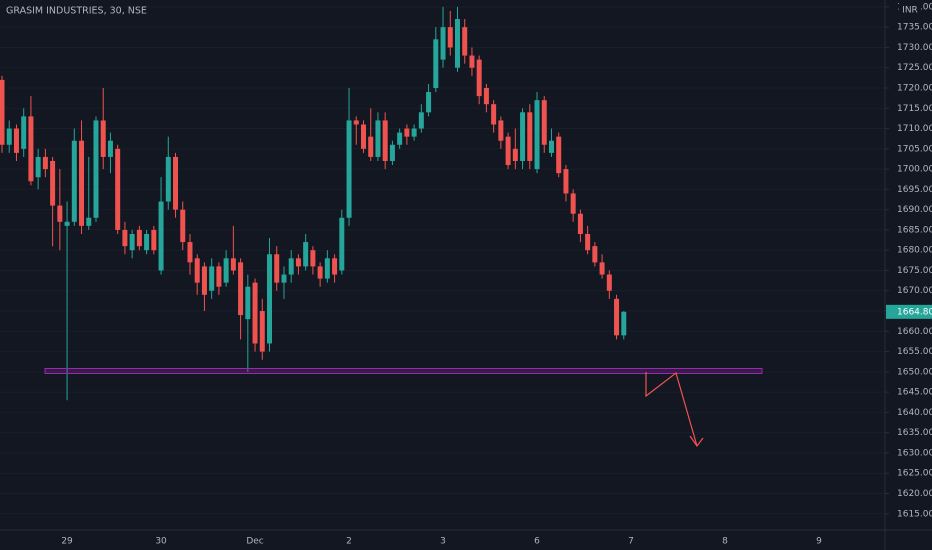 This screenshot has width=932, height=550. What do you see at coordinates (914, 129) in the screenshot?
I see `y-tick-label: 1710.00` at bounding box center [914, 129].